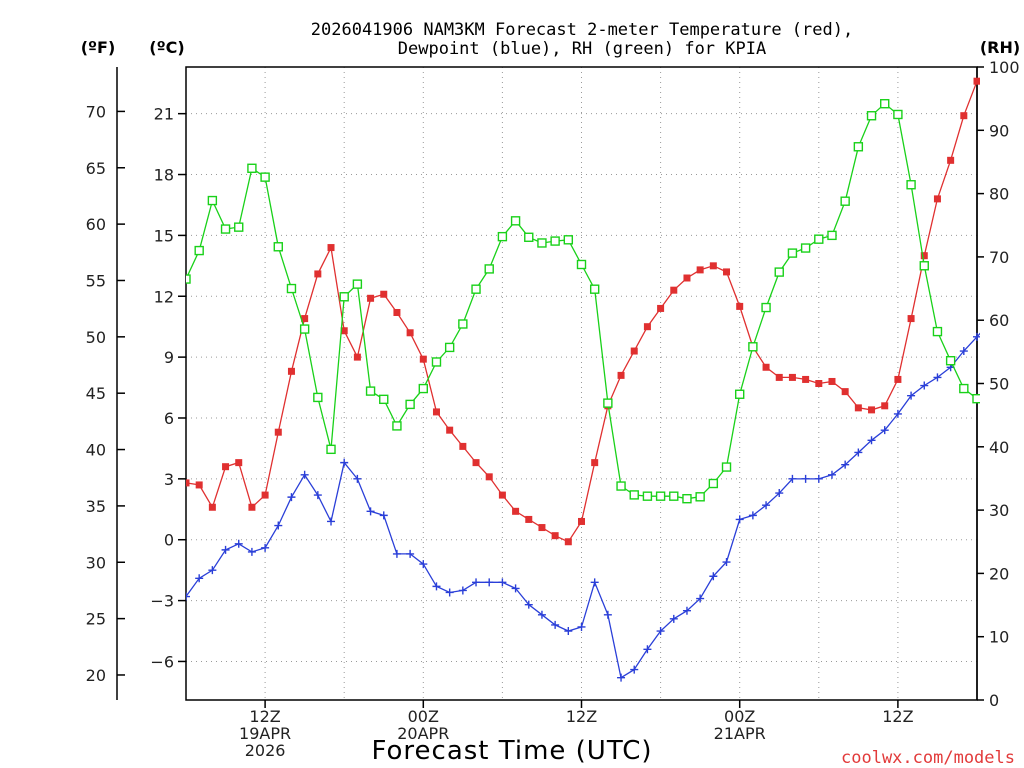  Describe the element at coordinates (169, 357) in the screenshot. I see `celsius-tick-label: 9` at that location.